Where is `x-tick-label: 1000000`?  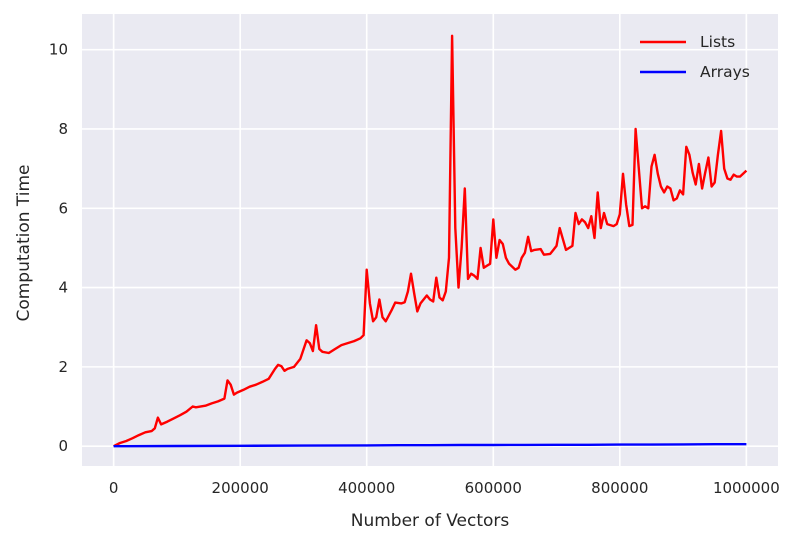
x-tick-label: 1000000 is located at coordinates (746, 488).